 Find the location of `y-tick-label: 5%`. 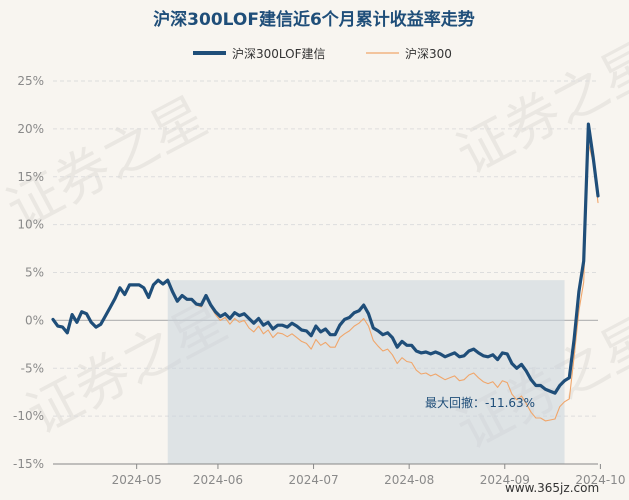

y-tick-label: 5% is located at coordinates (34, 273).